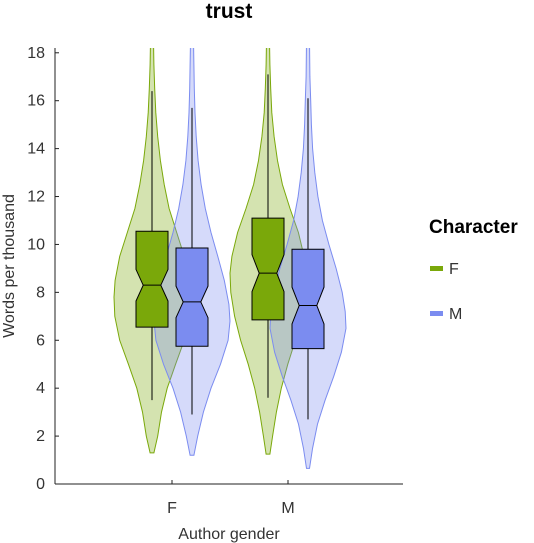 The image size is (534, 543). Describe the element at coordinates (473, 227) in the screenshot. I see `legend-title: Character` at that location.